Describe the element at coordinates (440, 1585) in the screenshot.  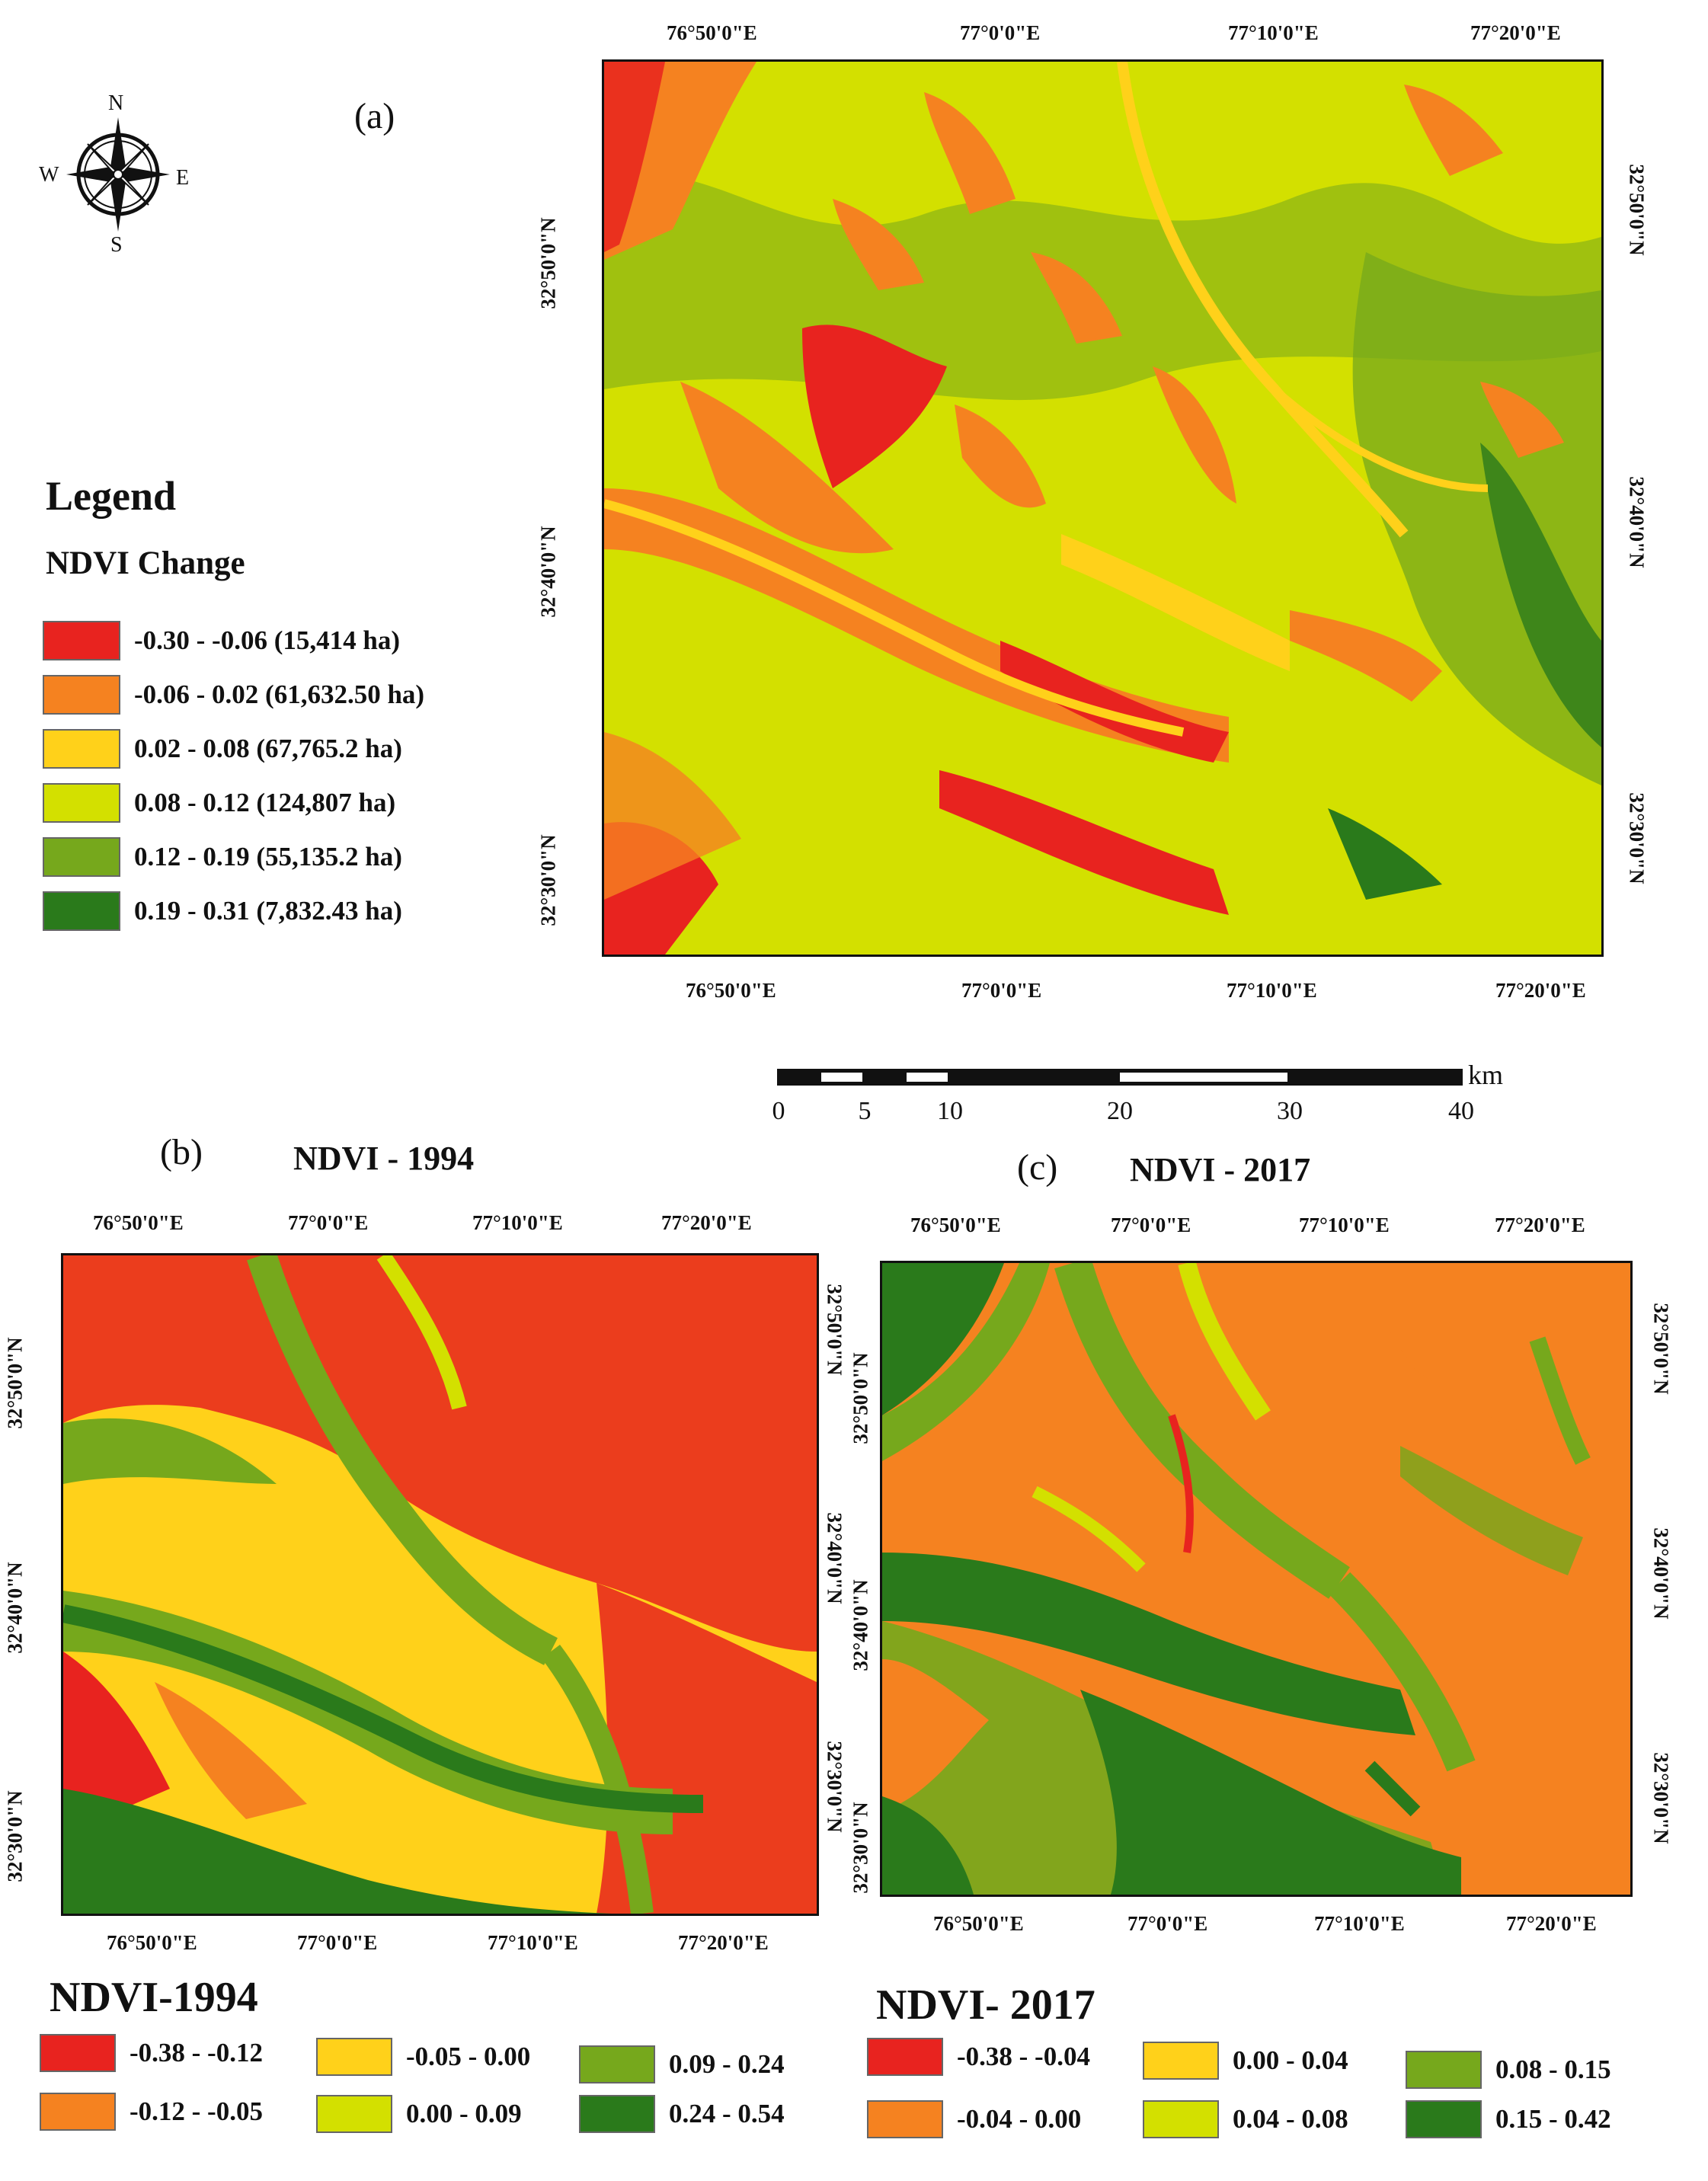
I see `ndvi-1994-map` at that location.